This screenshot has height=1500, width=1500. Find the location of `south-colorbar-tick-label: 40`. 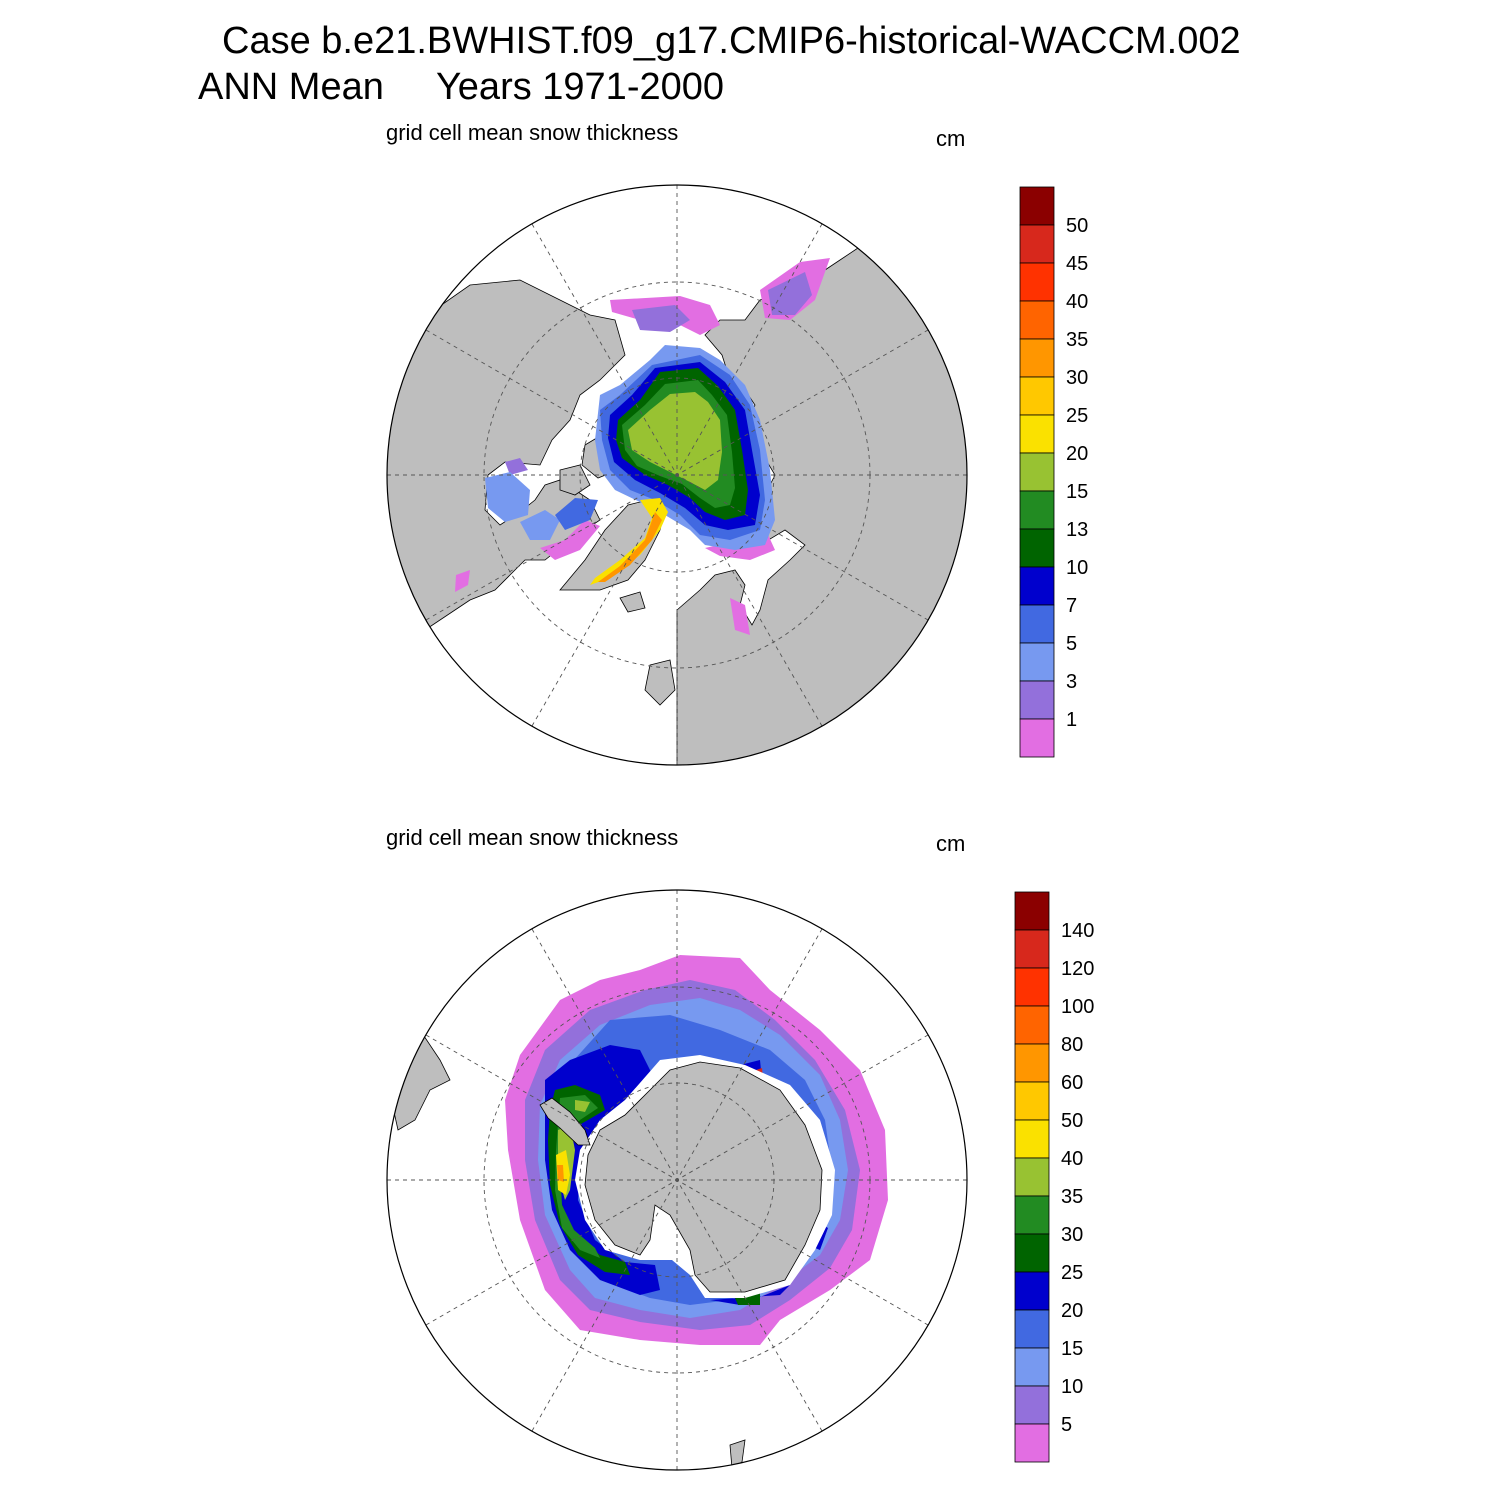

south-colorbar-tick-label: 40 is located at coordinates (1072, 1159).